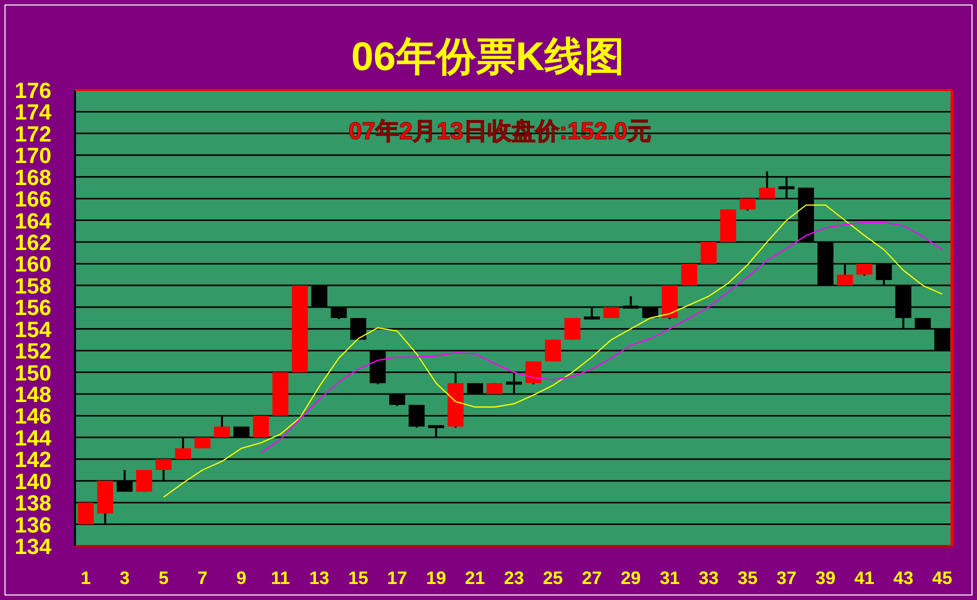  What do you see at coordinates (670, 578) in the screenshot?
I see `x-tick-label: 31` at bounding box center [670, 578].